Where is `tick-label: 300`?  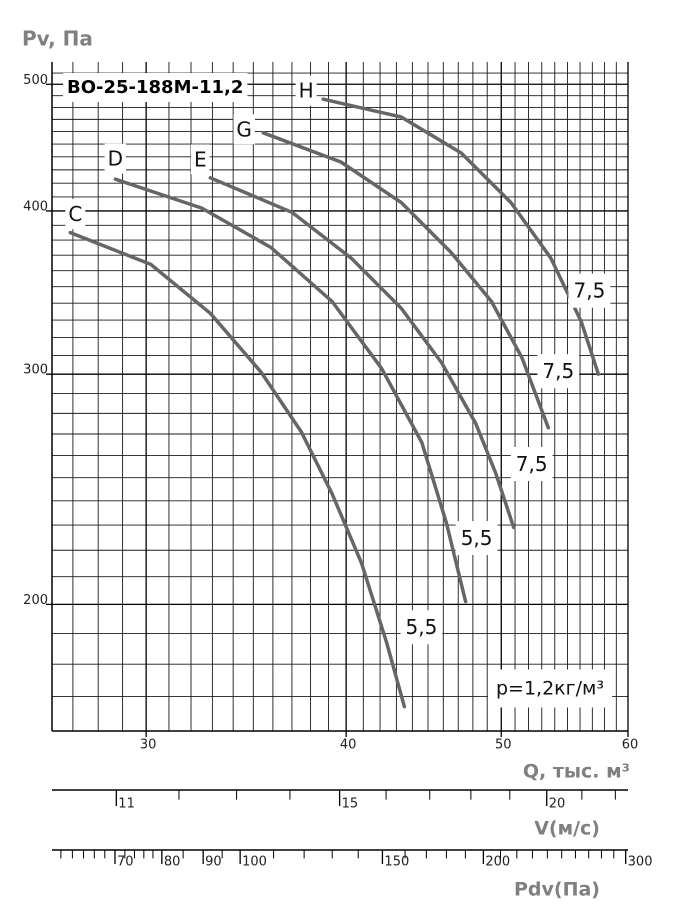 tick-label: 300 is located at coordinates (640, 862).